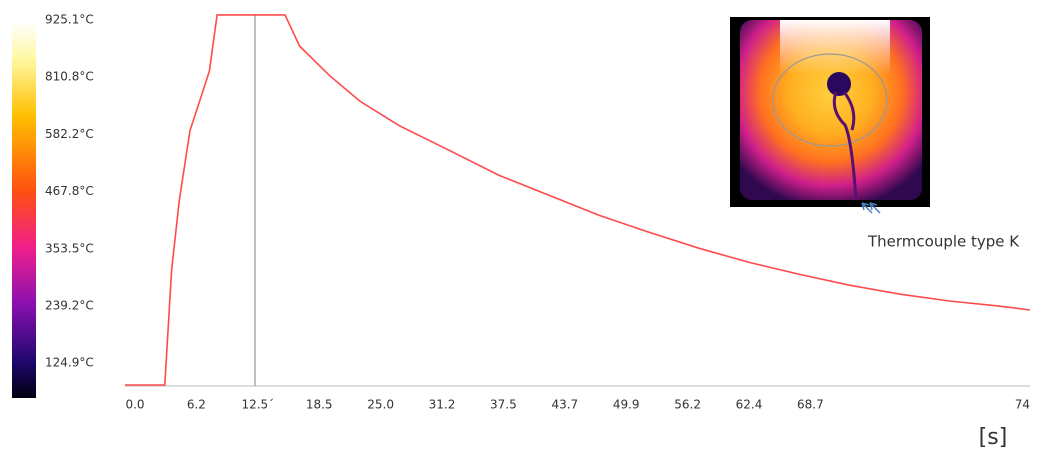 The width and height of the screenshot is (1055, 452). What do you see at coordinates (810, 405) in the screenshot?
I see `x-tick-label: 68.7` at bounding box center [810, 405].